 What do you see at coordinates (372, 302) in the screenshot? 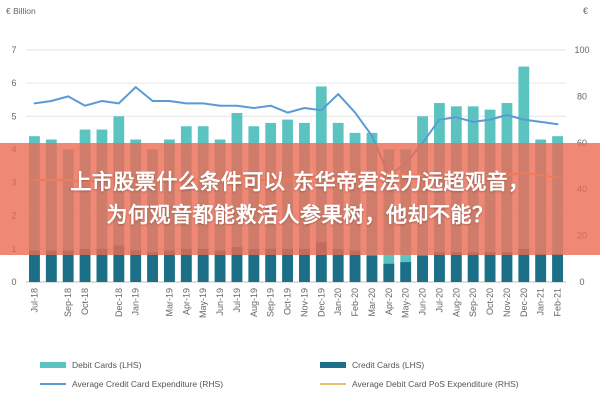
I see `x-tick-label: Mar-20` at bounding box center [372, 302].